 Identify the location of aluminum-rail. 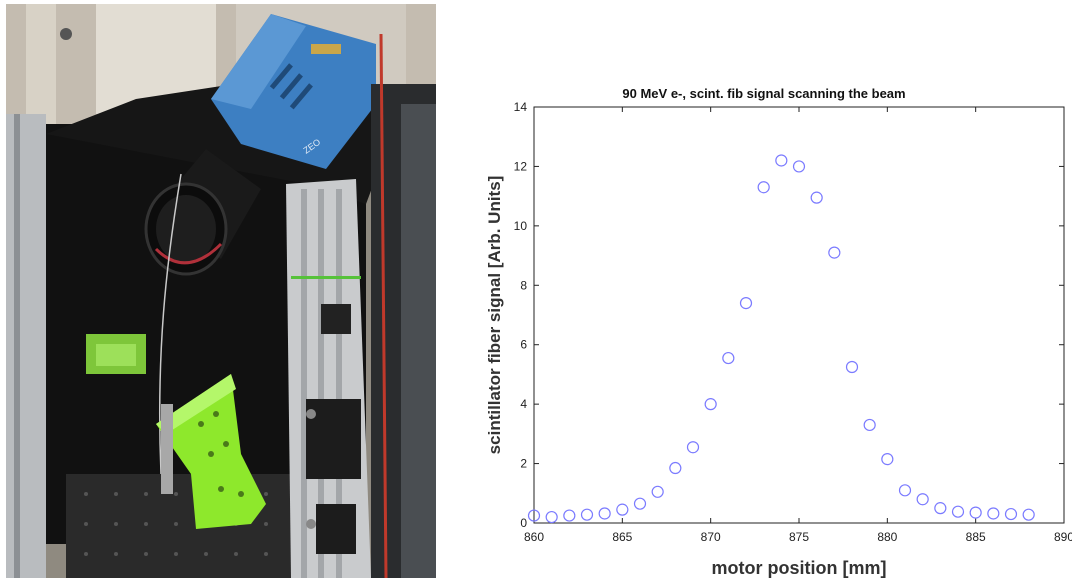
(328, 378).